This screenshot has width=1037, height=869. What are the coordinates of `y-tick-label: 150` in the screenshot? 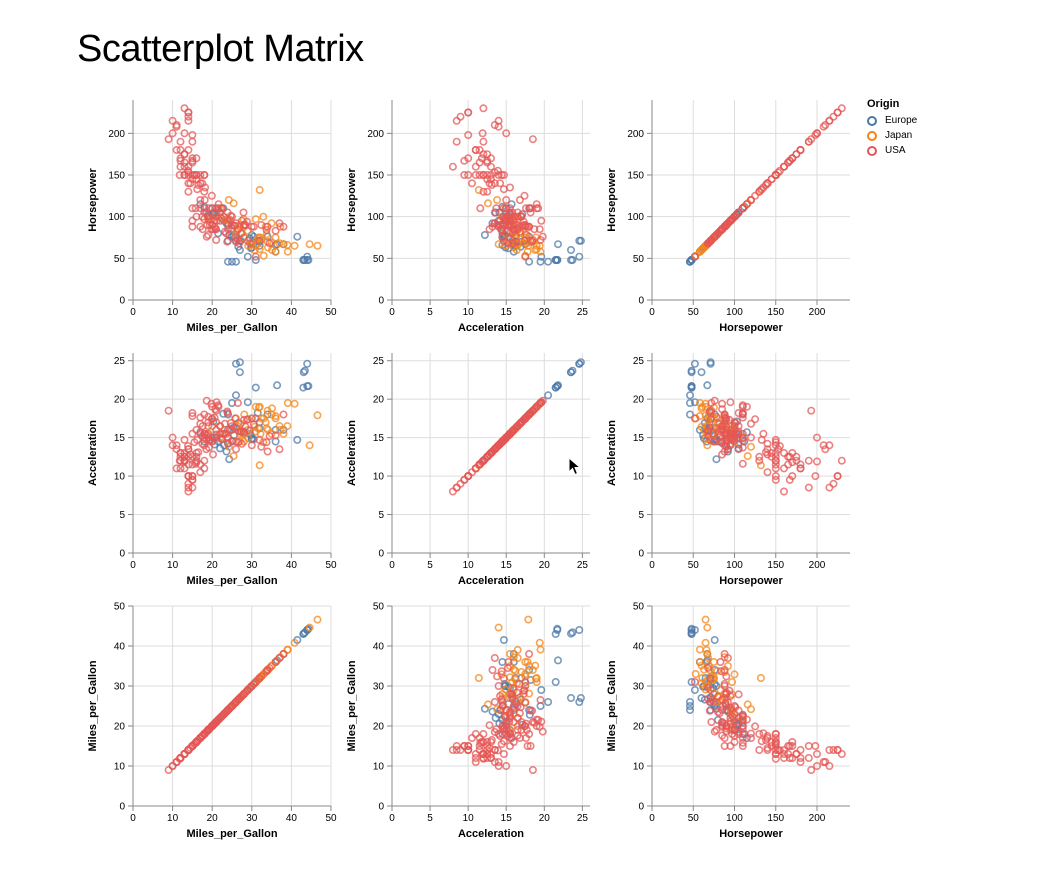 It's located at (635, 176).